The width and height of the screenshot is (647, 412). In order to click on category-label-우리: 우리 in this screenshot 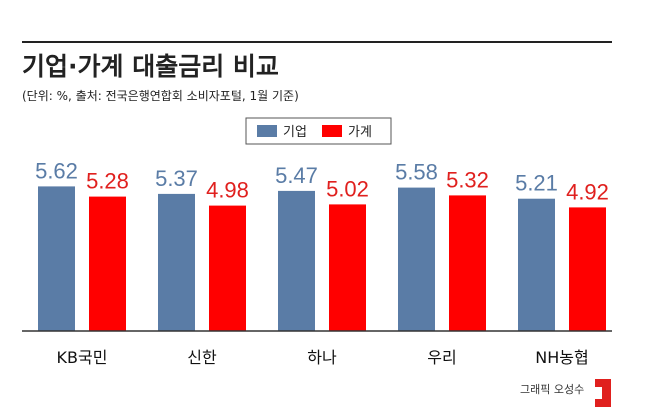, I will do `click(441, 357)`.